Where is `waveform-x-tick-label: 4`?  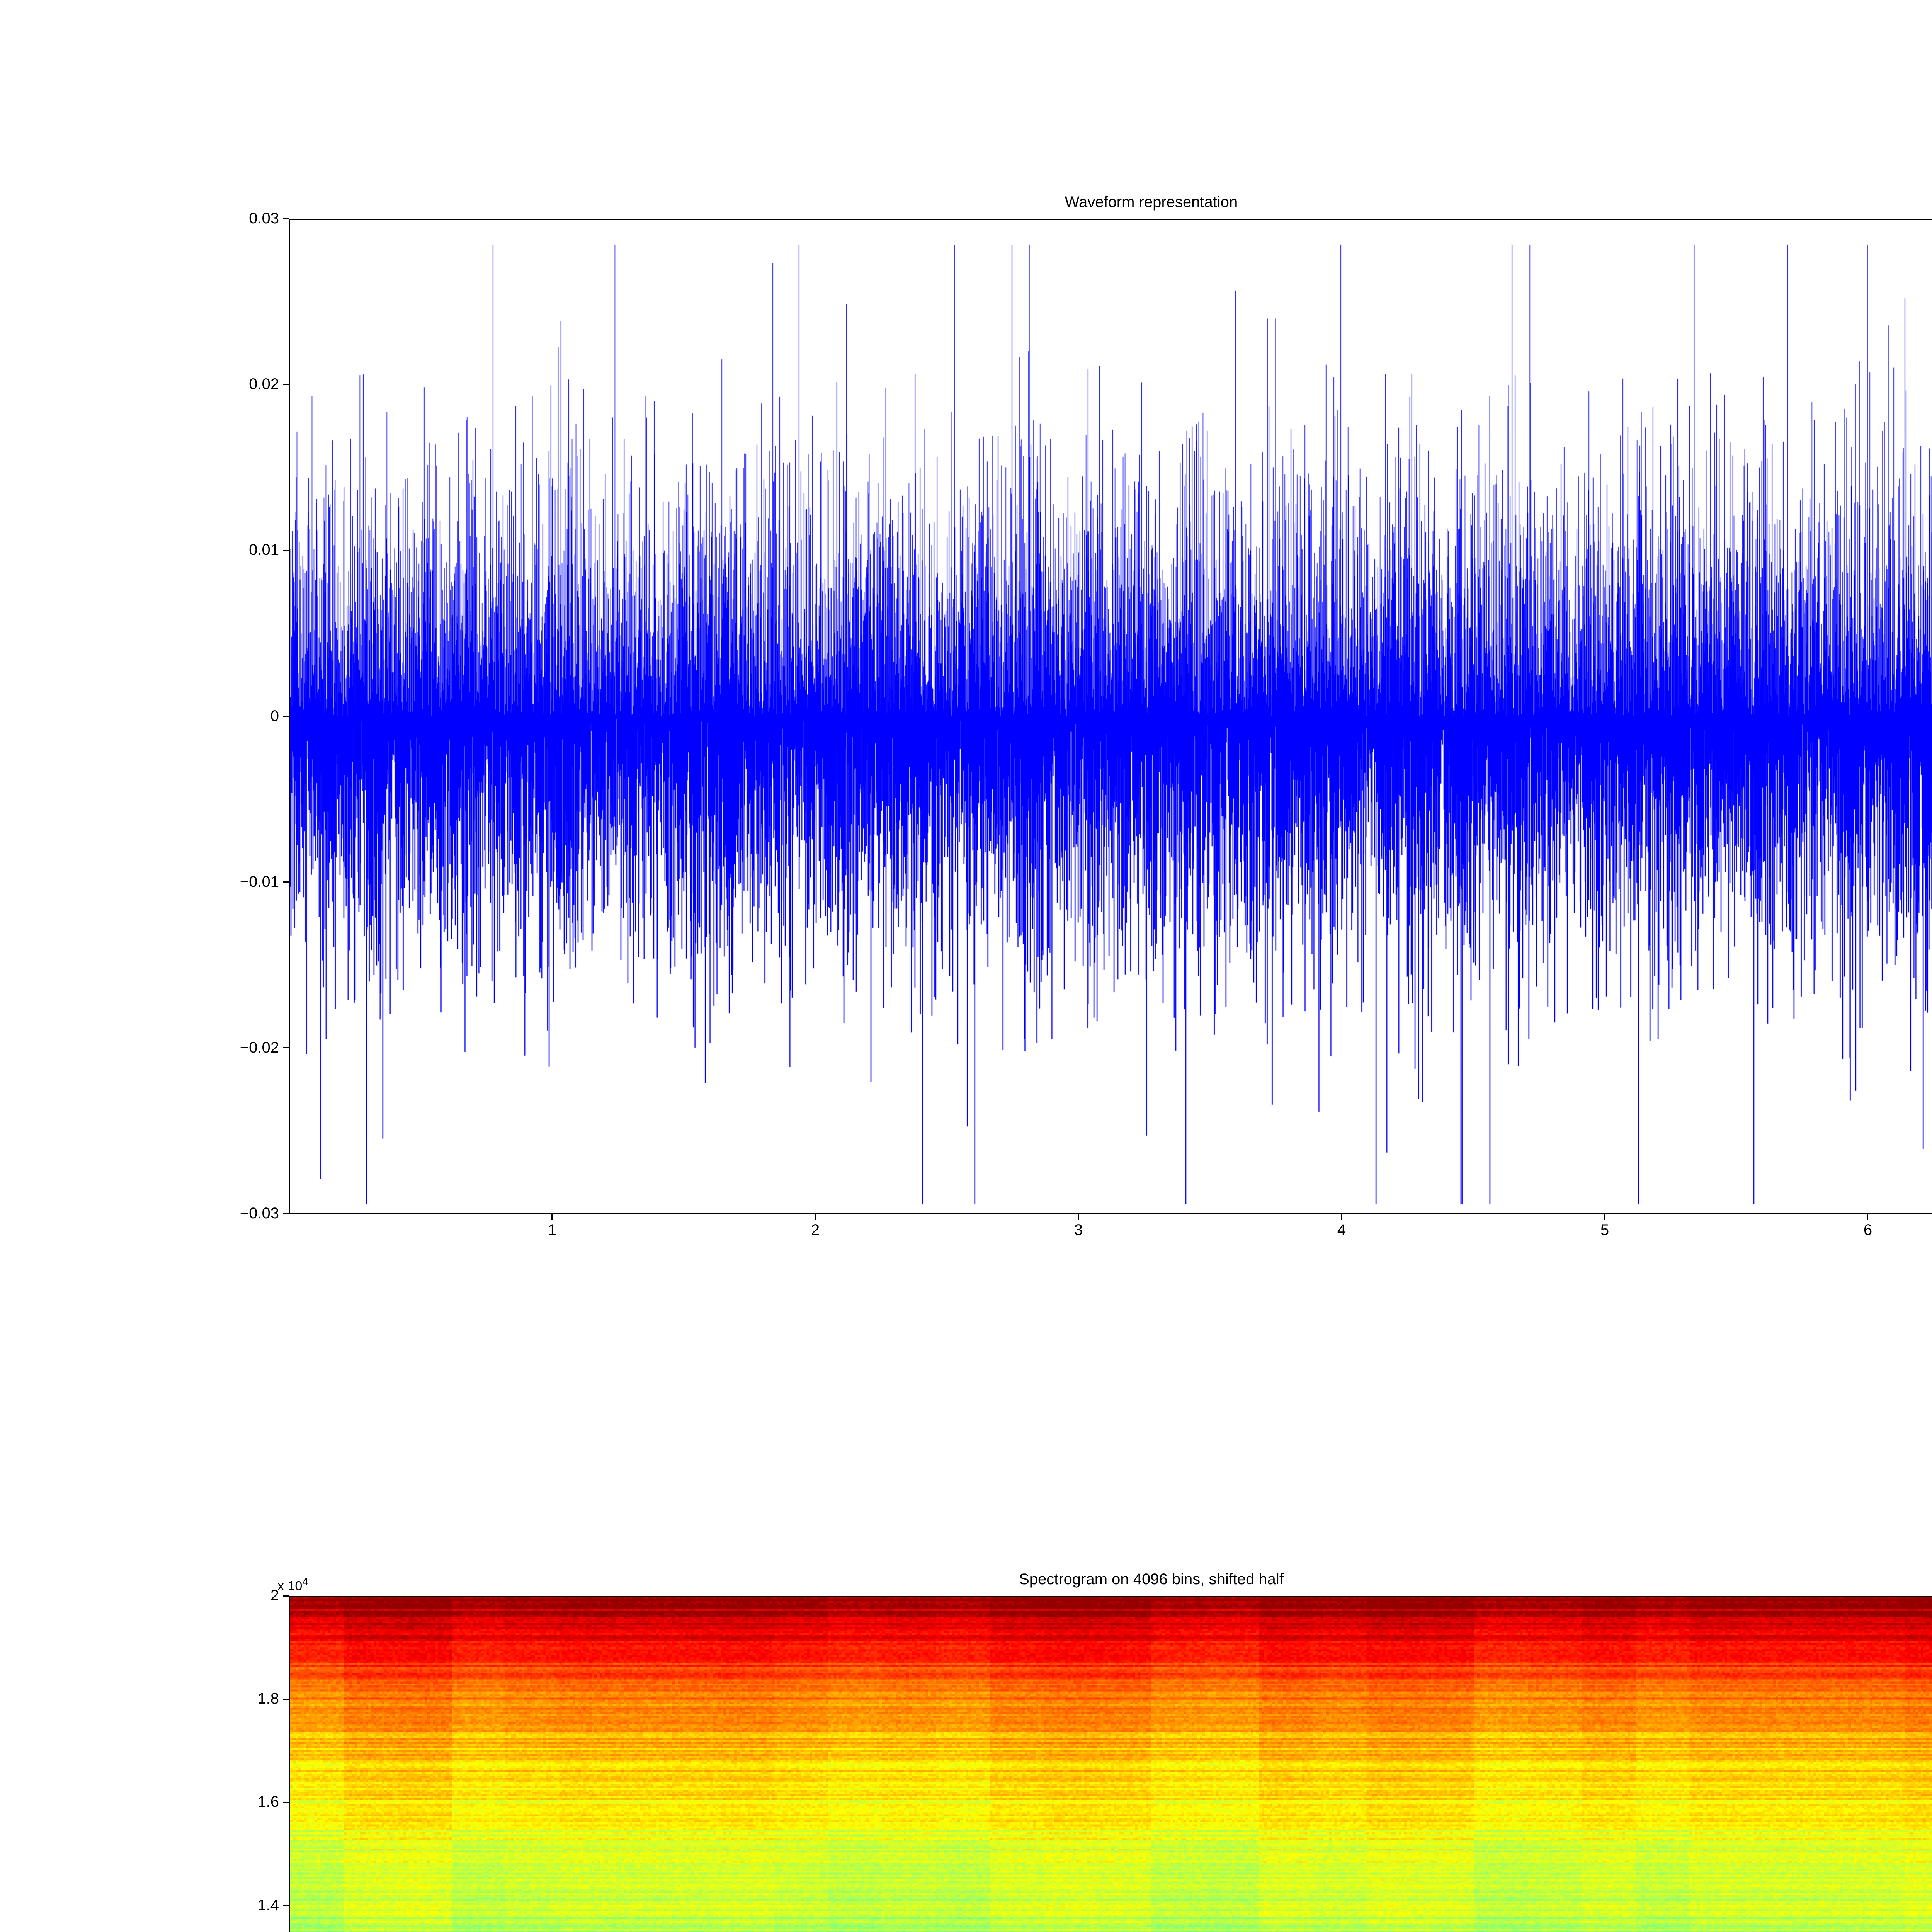
waveform-x-tick-label: 4 is located at coordinates (1341, 1229).